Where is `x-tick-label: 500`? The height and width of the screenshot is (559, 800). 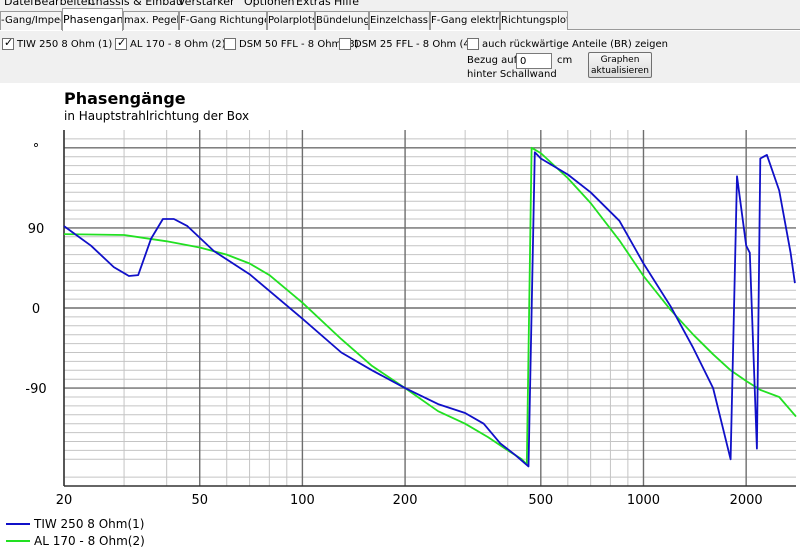 x-tick-label: 500 is located at coordinates (540, 500).